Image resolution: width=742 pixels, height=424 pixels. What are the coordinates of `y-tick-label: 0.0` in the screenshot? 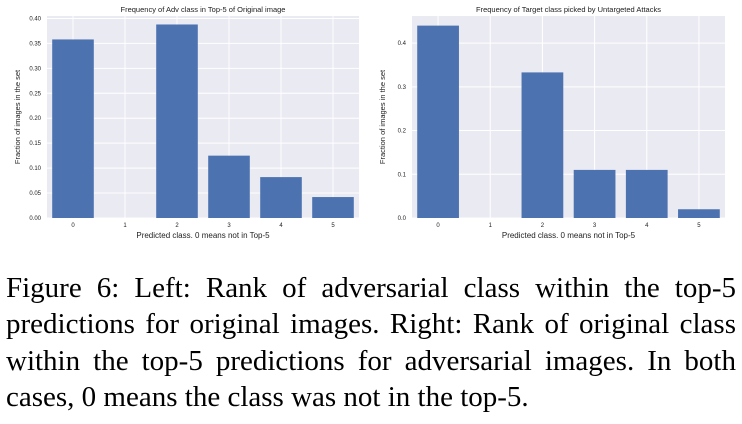 It's located at (402, 219).